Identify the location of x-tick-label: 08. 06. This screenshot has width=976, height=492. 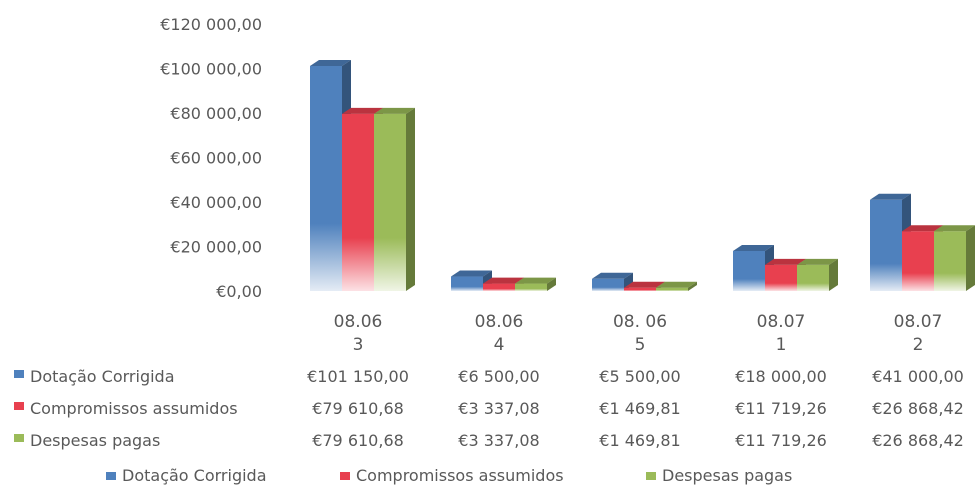
(640, 322).